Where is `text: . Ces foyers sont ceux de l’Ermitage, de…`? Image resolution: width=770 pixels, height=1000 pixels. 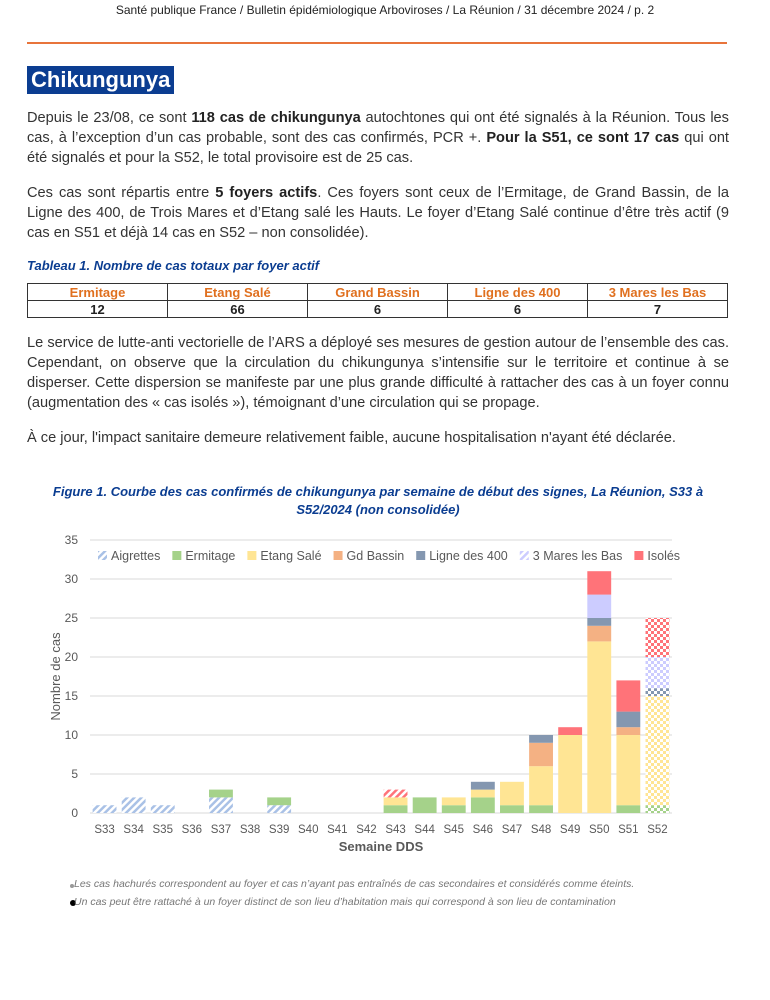 text: . Ces foyers sont ceux de l’Ermitage, de… is located at coordinates (378, 213).